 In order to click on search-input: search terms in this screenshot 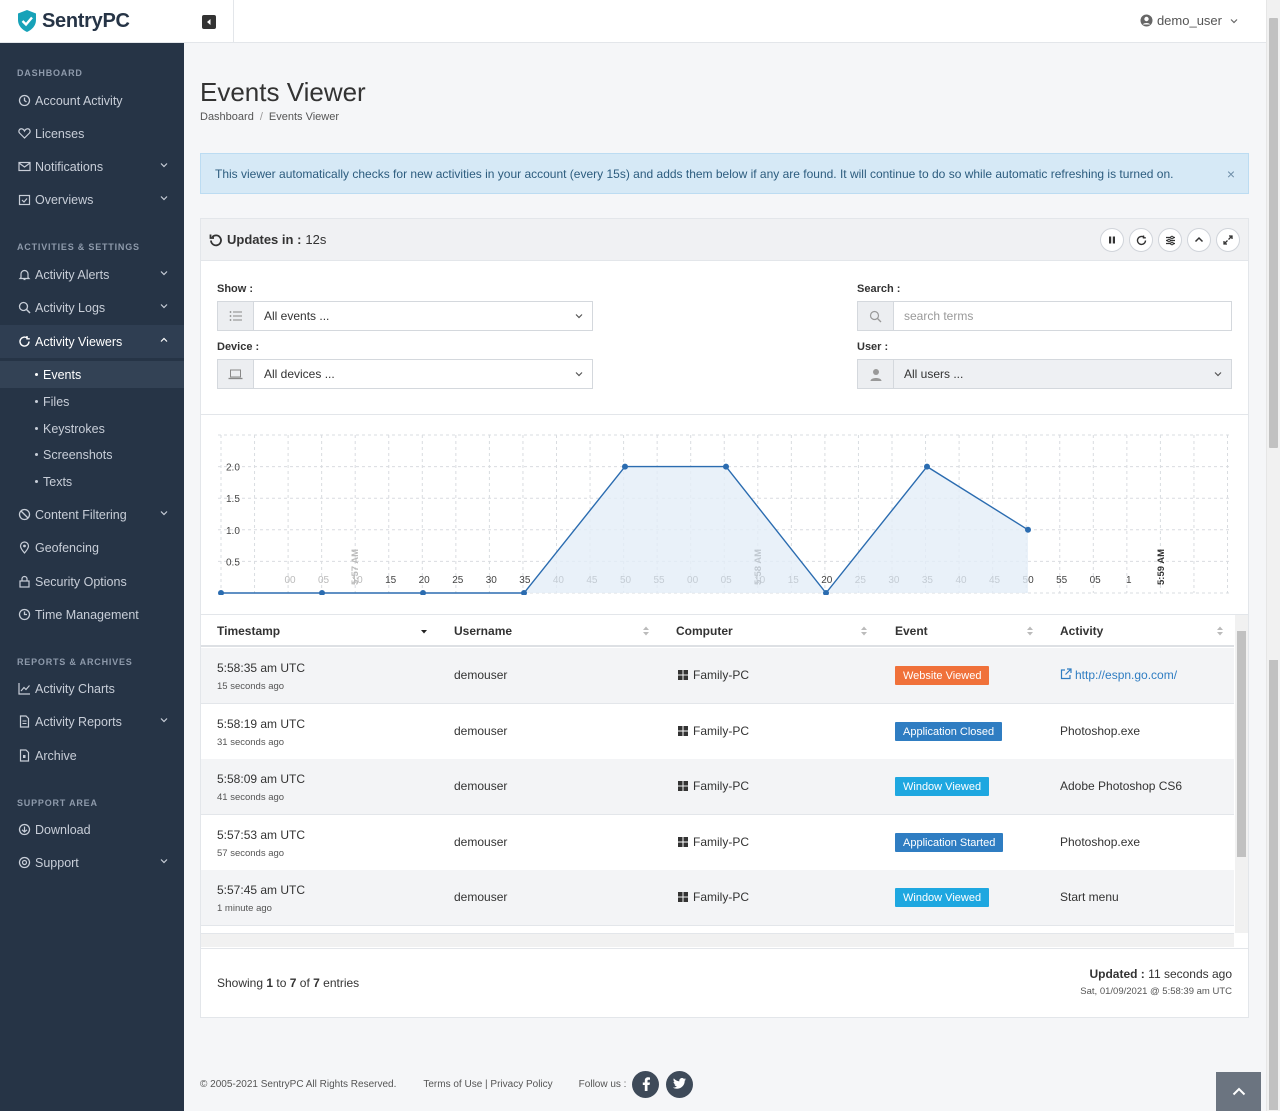, I will do `click(1044, 316)`.